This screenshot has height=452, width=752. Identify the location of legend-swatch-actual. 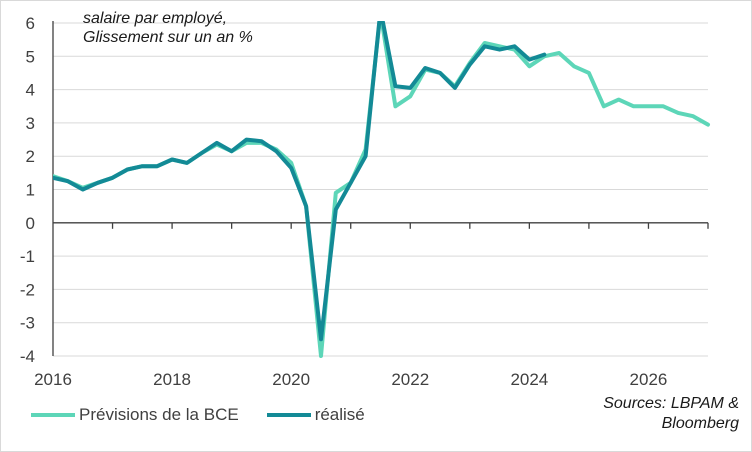
(288, 415).